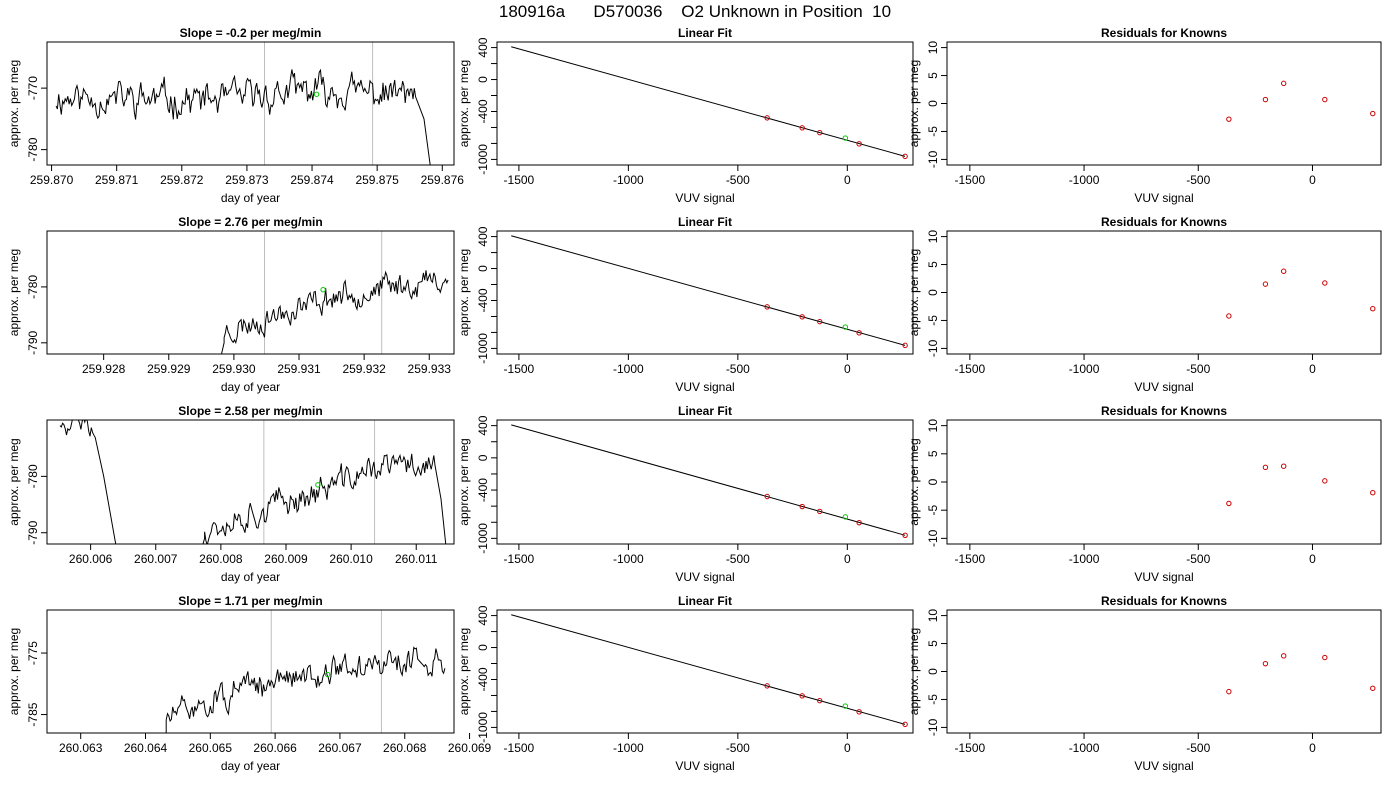 The width and height of the screenshot is (1400, 805). I want to click on x-tick-label: 260.006, so click(91, 559).